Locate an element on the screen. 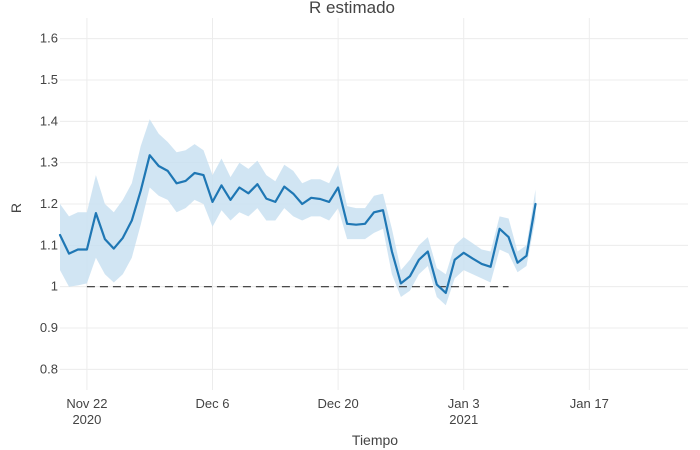  y-axis-title: R is located at coordinates (16, 208).